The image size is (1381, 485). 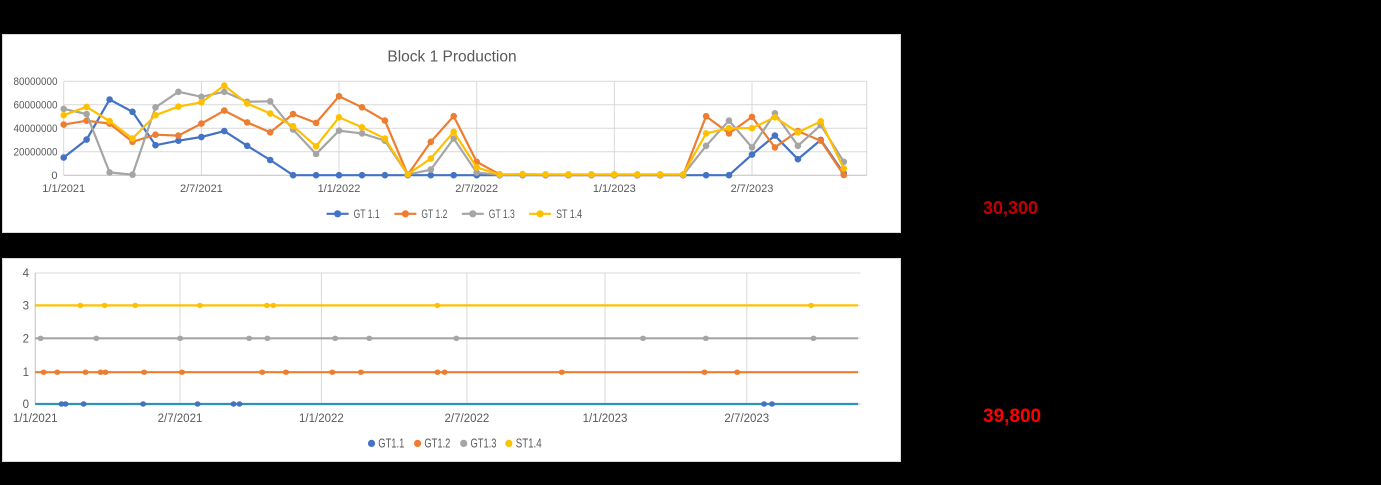 I want to click on svg-text: GT 1.2, so click(x=434, y=214).